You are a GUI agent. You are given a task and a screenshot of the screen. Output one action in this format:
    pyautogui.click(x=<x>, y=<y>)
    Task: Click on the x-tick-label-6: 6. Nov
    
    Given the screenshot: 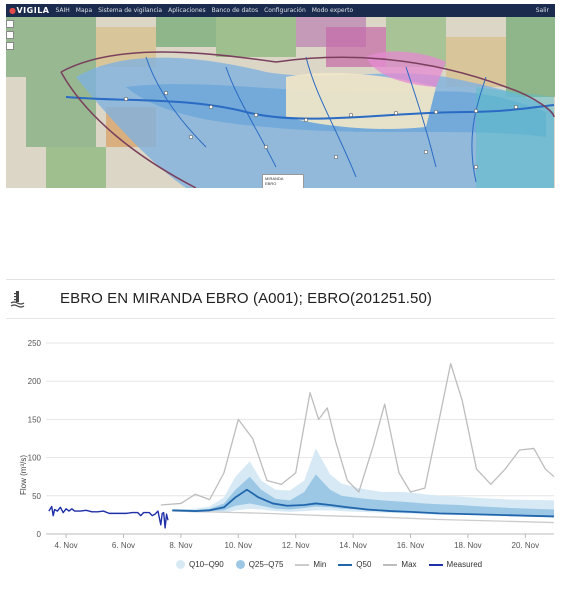 What is the action you would take?
    pyautogui.click(x=123, y=545)
    